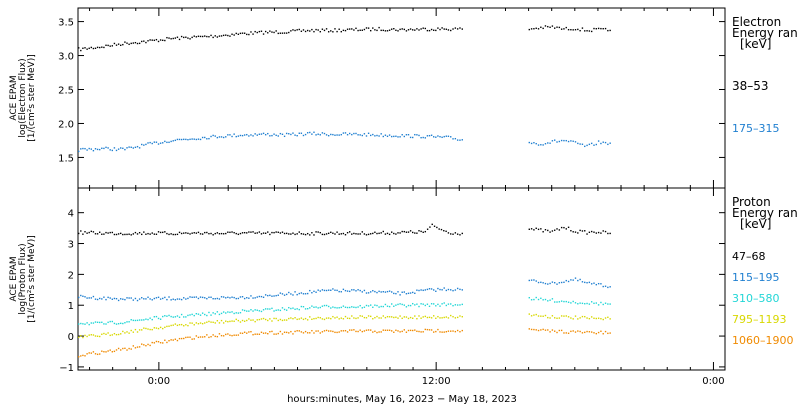 This screenshot has width=800, height=410. I want to click on y-axis-label: log(Electron Flux), so click(23, 97).